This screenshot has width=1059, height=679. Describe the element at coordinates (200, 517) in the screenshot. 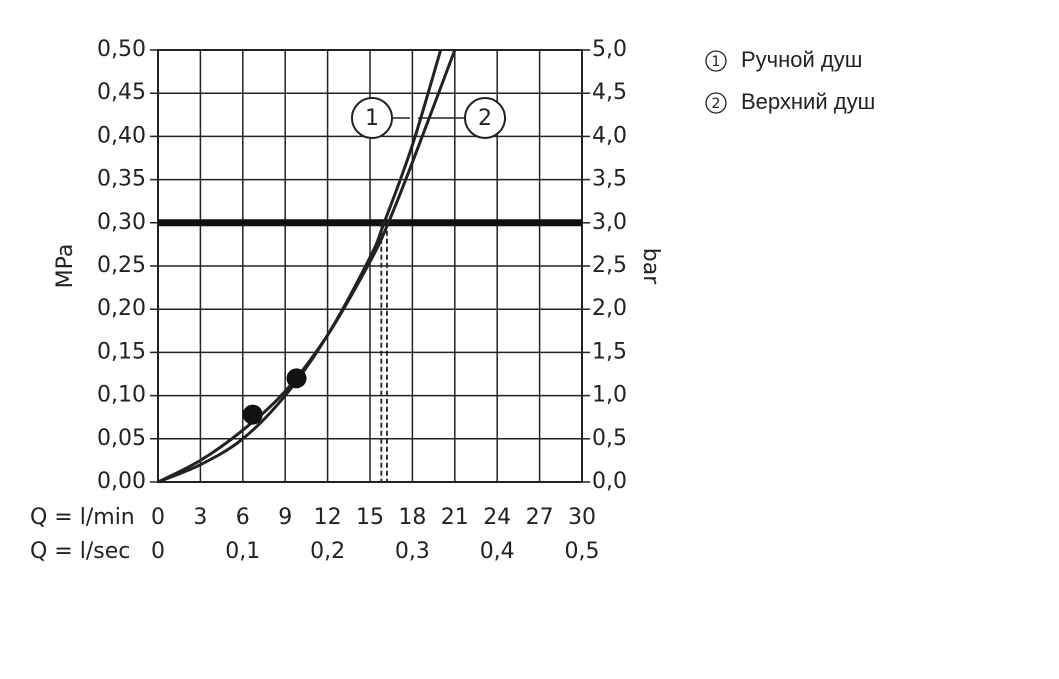

I see `x-tick-label: 3` at that location.